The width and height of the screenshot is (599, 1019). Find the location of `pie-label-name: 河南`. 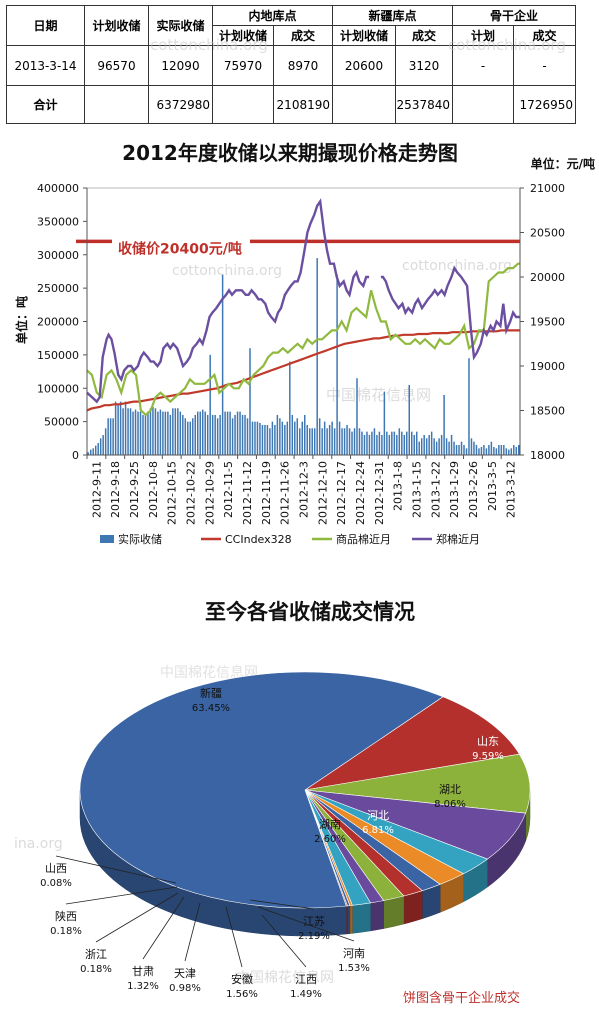

pie-label-name: 河南 is located at coordinates (354, 953).